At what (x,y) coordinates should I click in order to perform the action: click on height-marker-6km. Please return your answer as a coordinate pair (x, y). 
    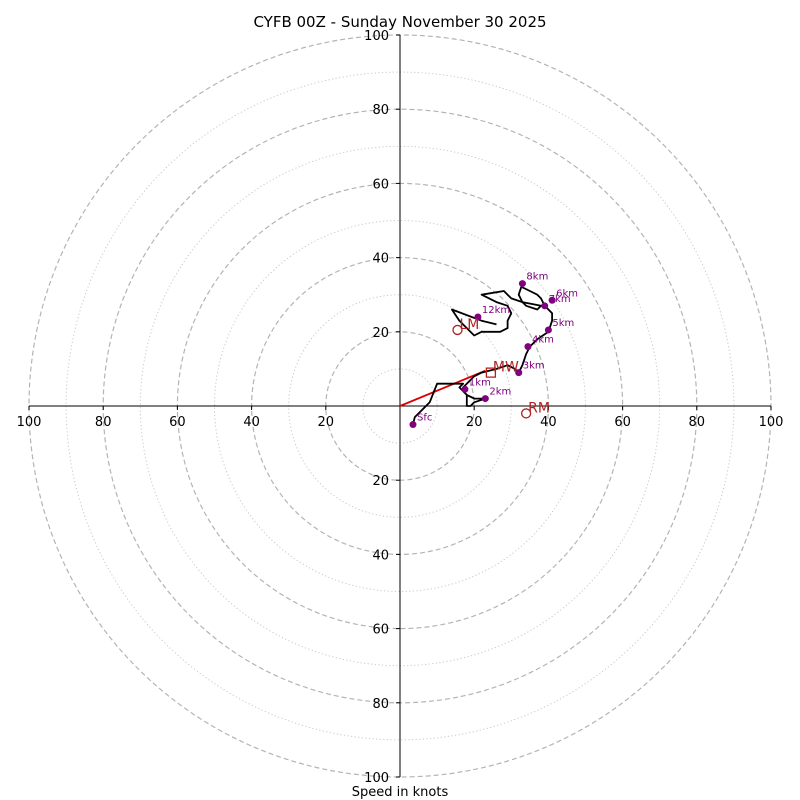
    Looking at the image, I should click on (552, 300).